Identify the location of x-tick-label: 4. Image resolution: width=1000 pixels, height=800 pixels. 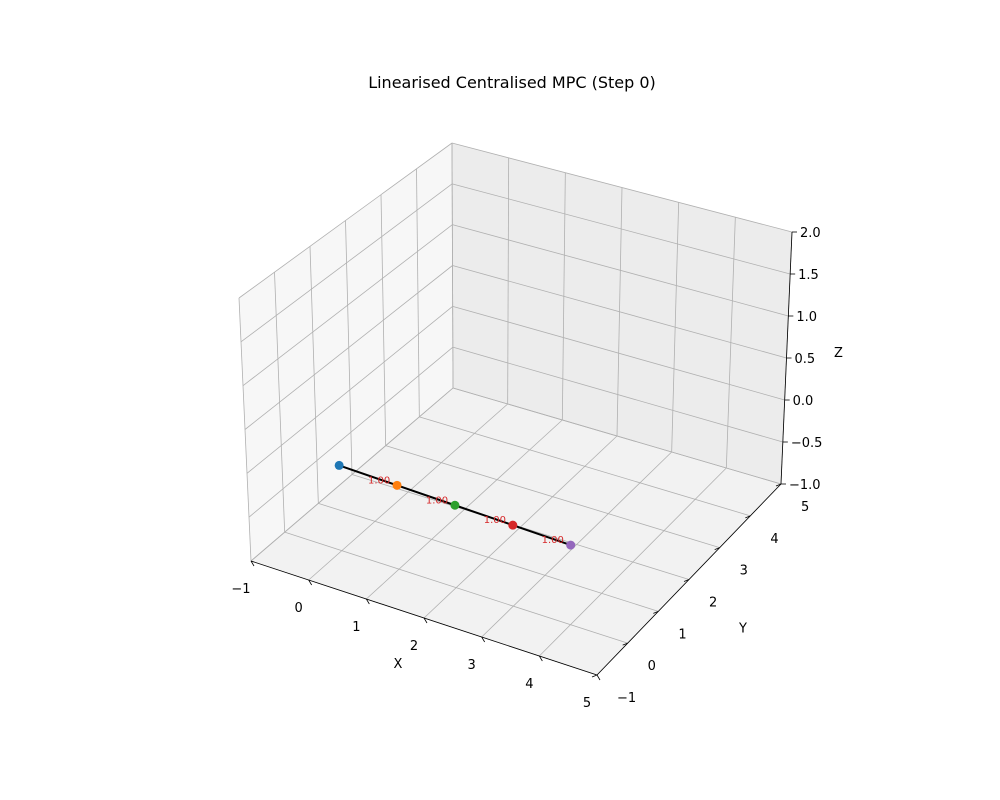
(529, 684).